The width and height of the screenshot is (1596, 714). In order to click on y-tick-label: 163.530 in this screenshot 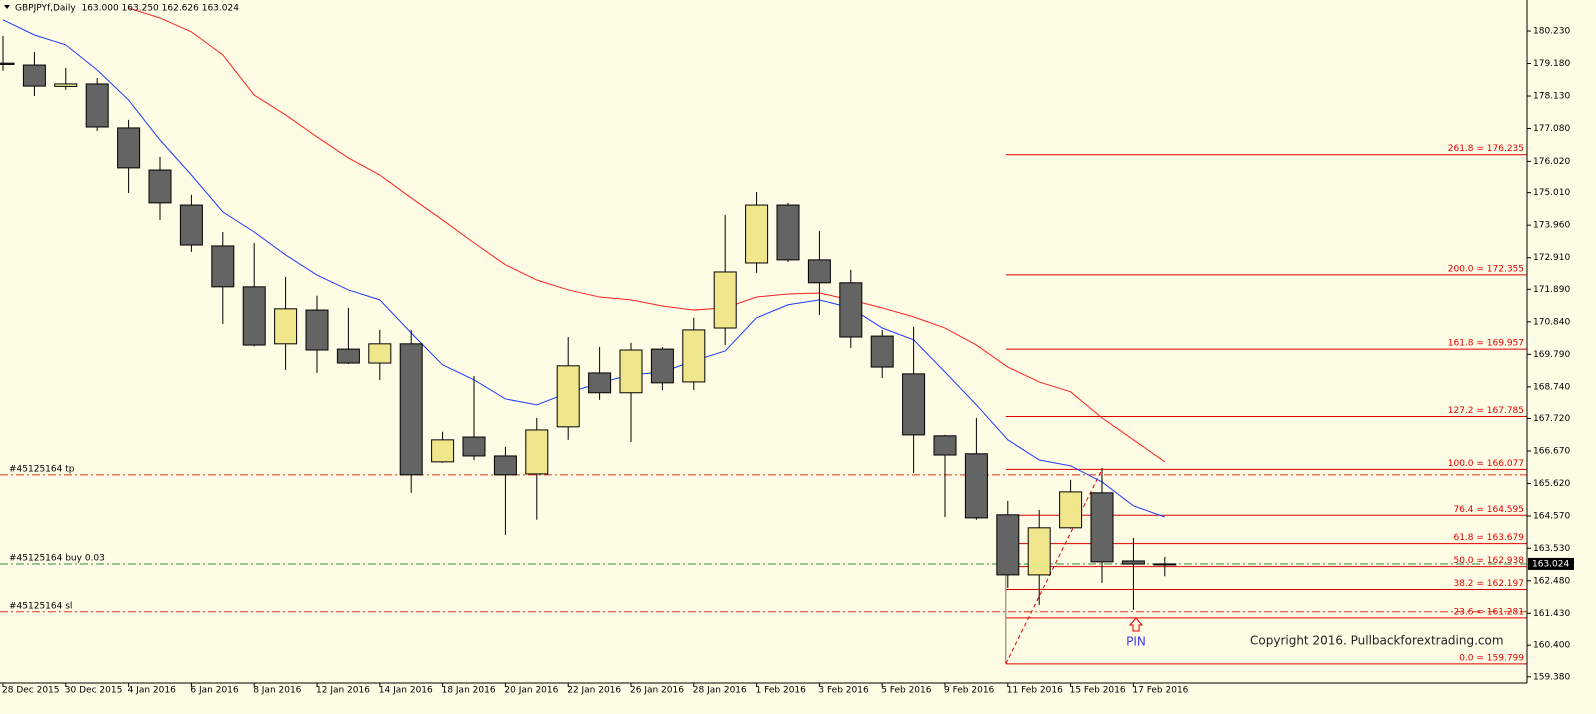, I will do `click(1551, 549)`.